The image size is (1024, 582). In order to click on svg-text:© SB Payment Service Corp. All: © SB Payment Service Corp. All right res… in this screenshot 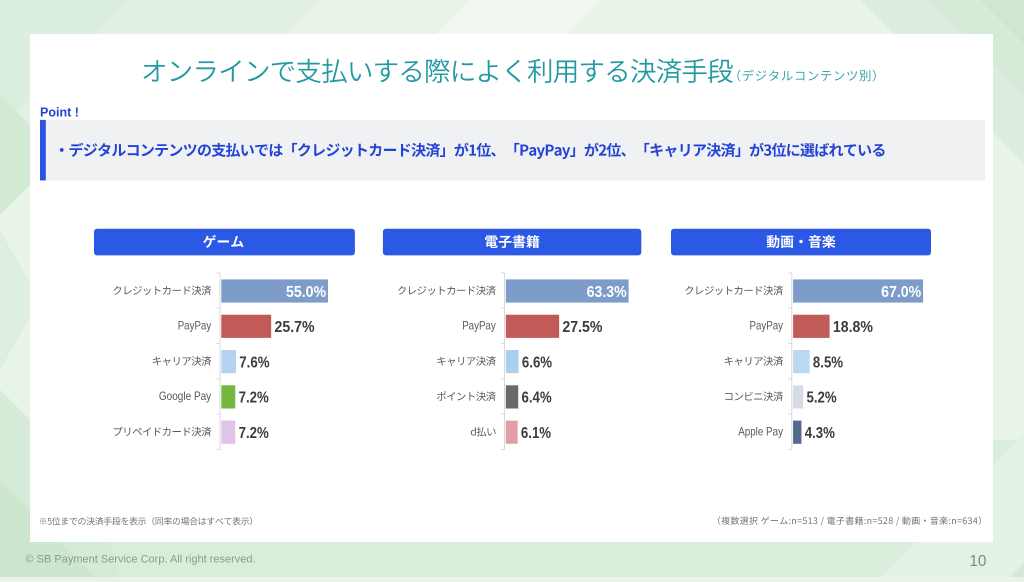, I will do `click(141, 560)`.